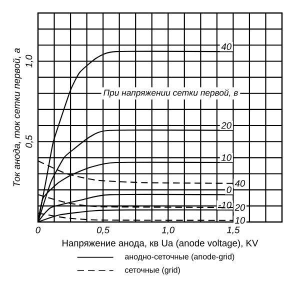 Image resolution: width=298 pixels, height=284 pixels. What do you see at coordinates (160, 244) in the screenshot?
I see `x-axis-title: Напряжение анода, кв Ua (anode voltage), KV` at bounding box center [160, 244].